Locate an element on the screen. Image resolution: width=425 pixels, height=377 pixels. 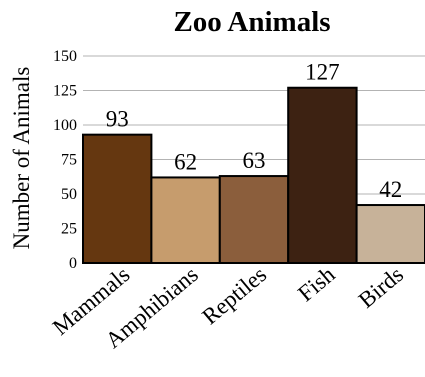
chart-title: Zoo Animals is located at coordinates (251, 22).